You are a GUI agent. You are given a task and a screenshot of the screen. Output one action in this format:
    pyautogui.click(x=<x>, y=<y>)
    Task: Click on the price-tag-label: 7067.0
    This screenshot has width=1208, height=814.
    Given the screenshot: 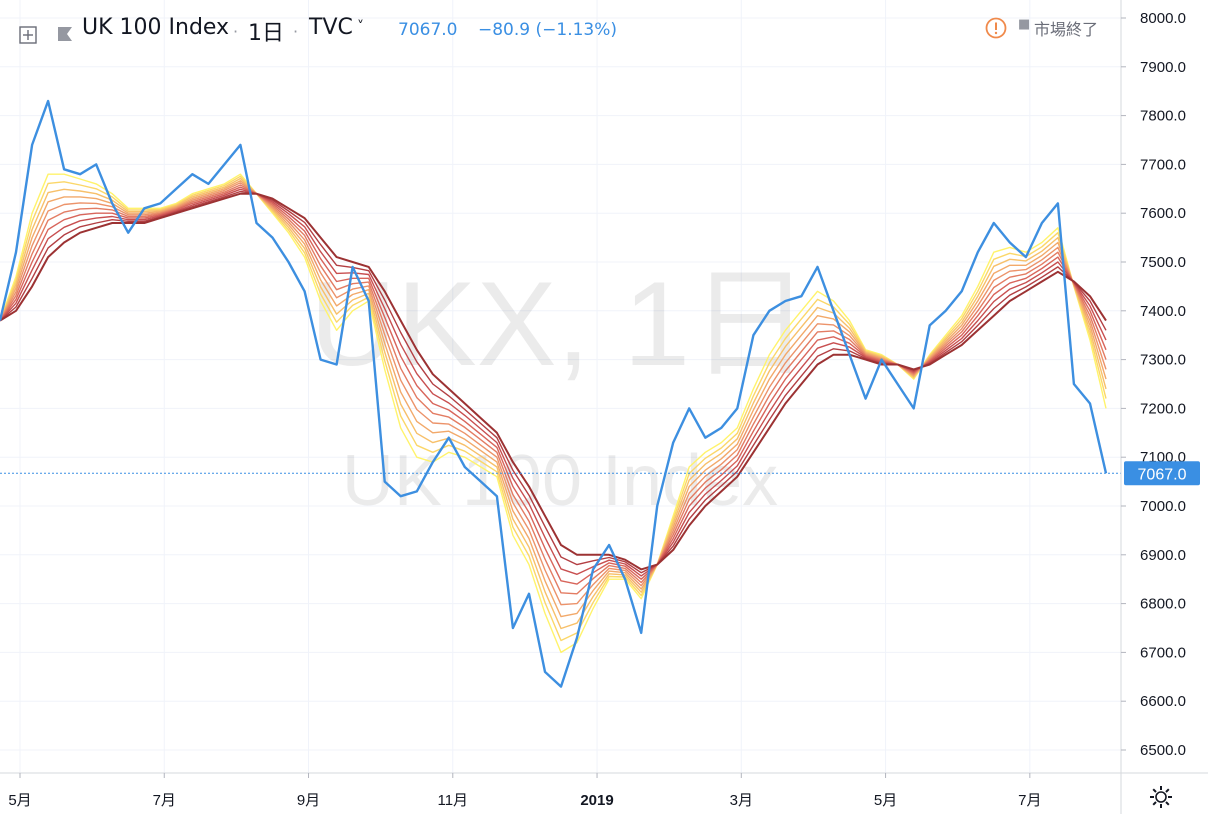 What is the action you would take?
    pyautogui.click(x=1162, y=474)
    